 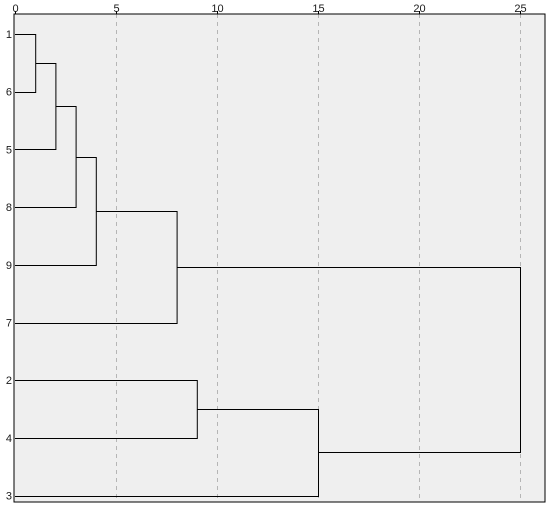 What do you see at coordinates (9, 381) in the screenshot?
I see `leaf-label-2: 2` at bounding box center [9, 381].